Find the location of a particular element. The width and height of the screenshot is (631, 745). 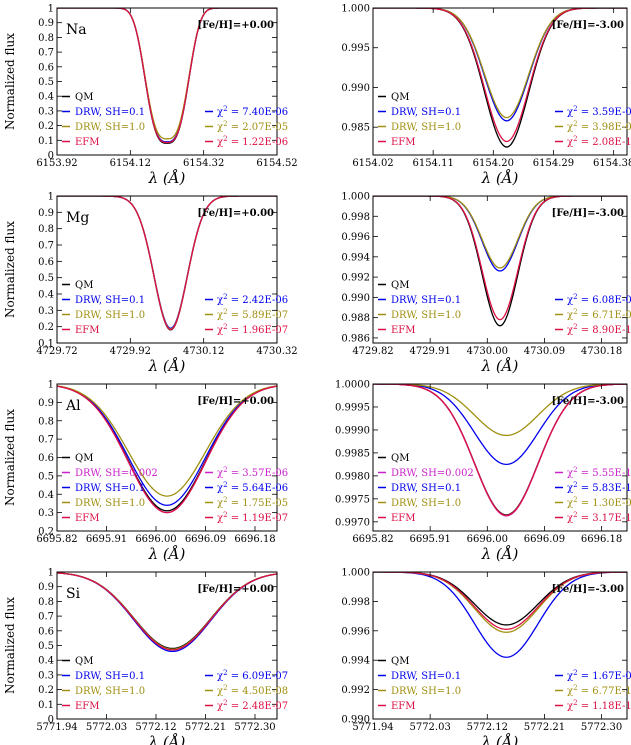

x-tick-label: 6154.12 is located at coordinates (130, 163).